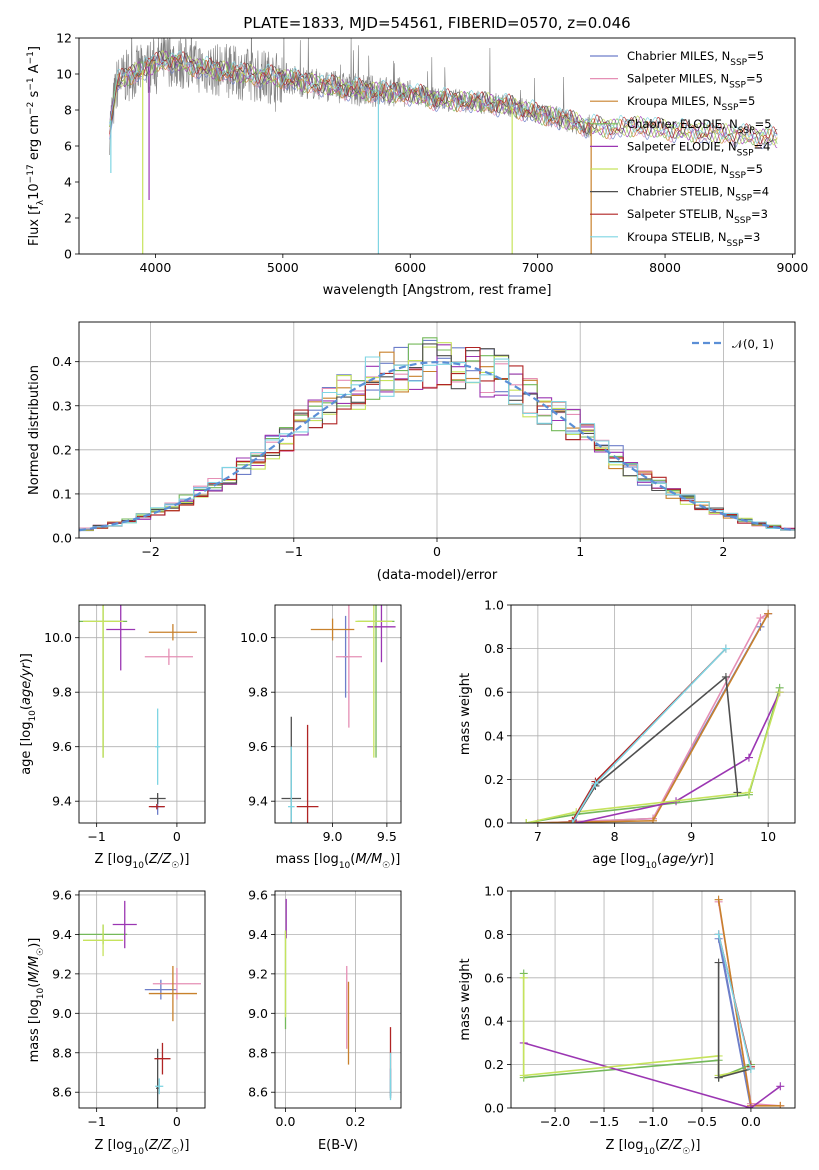 This screenshot has width=819, height=1170. I want to click on x-tick-label: 2, so click(723, 551).